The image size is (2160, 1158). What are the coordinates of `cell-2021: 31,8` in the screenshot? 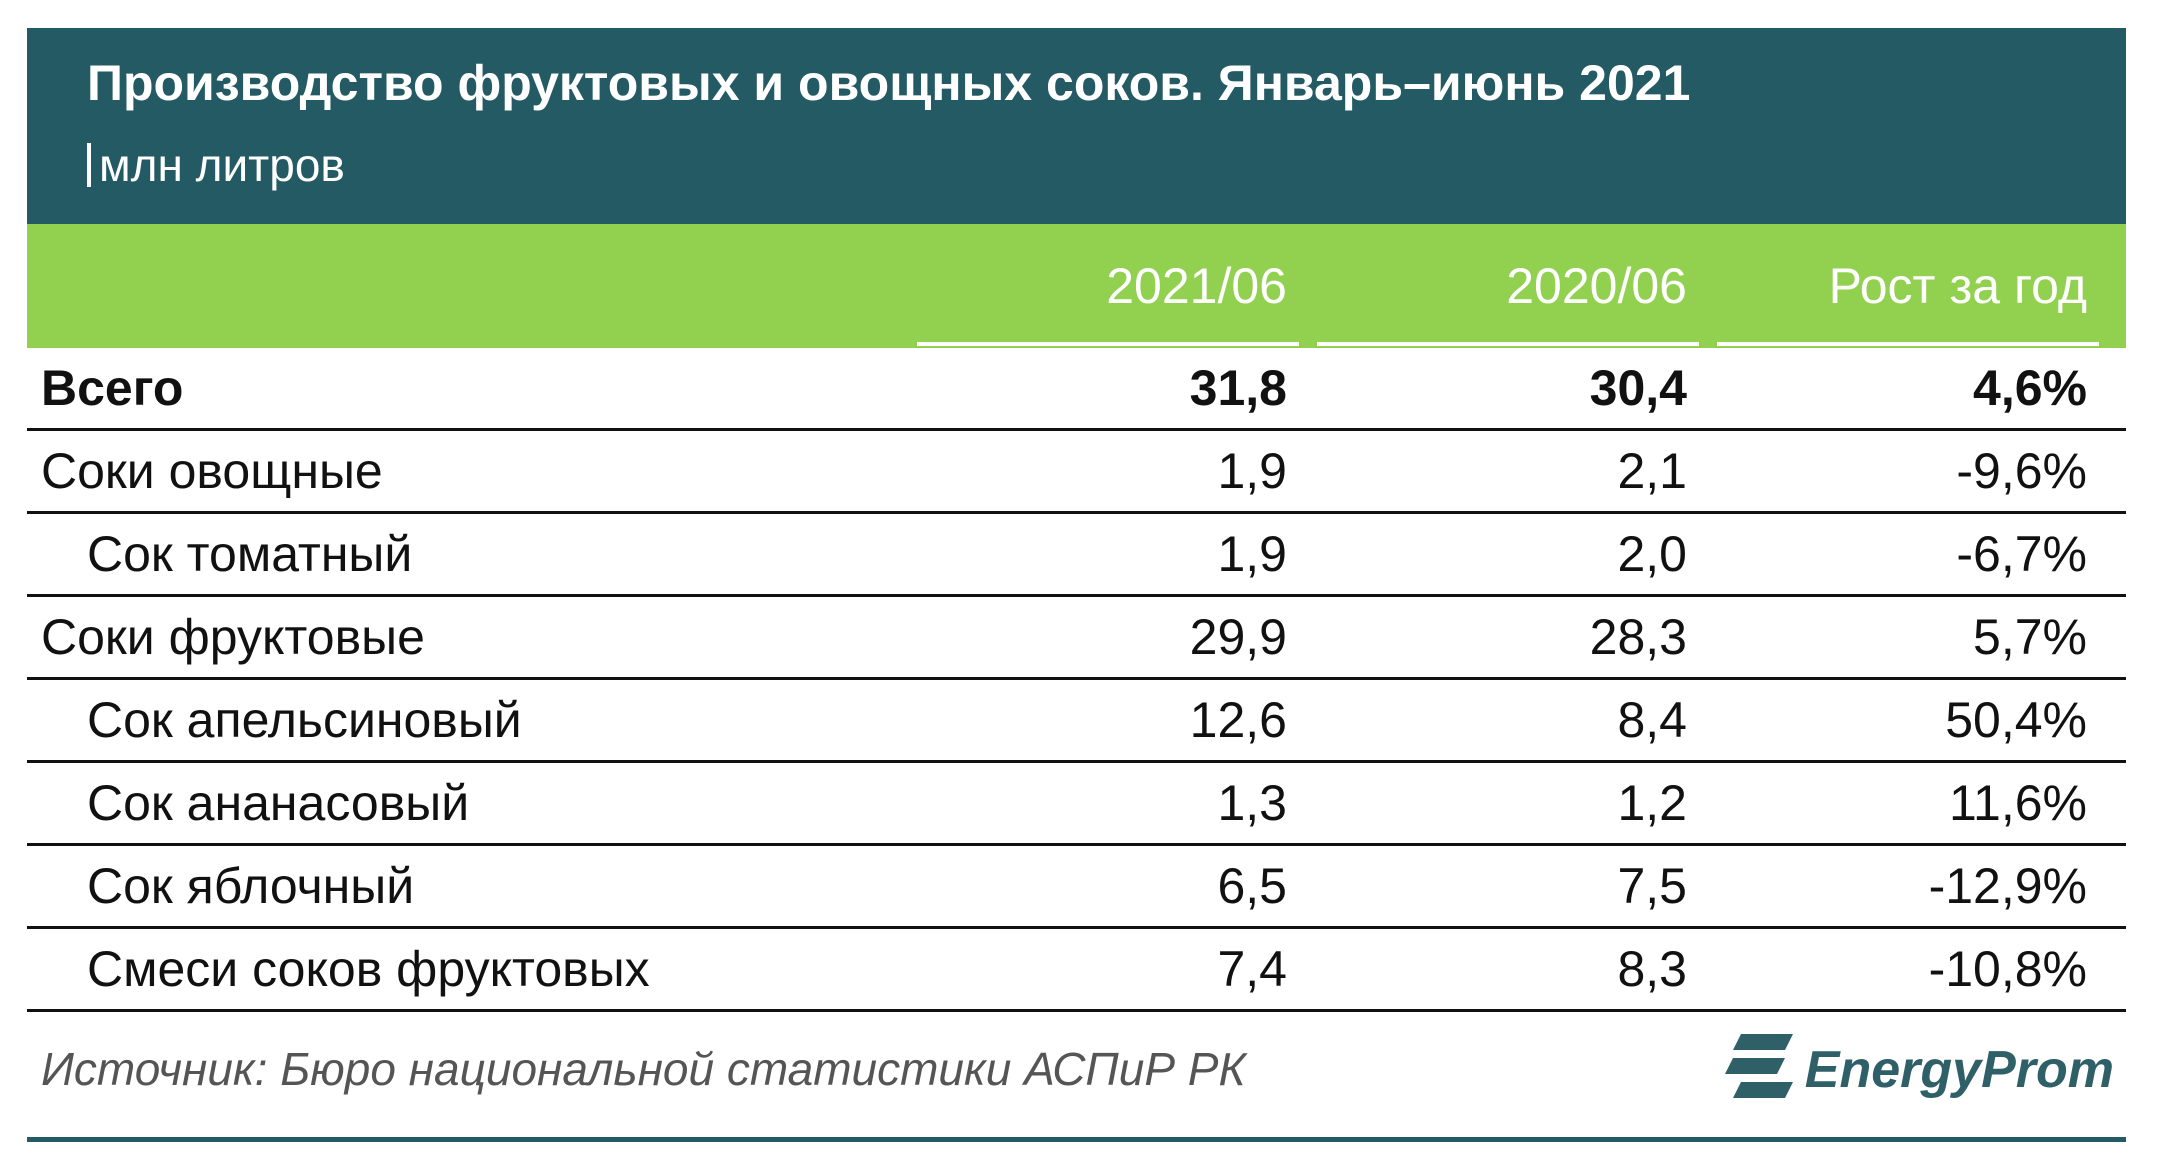 It's located at (1238, 388).